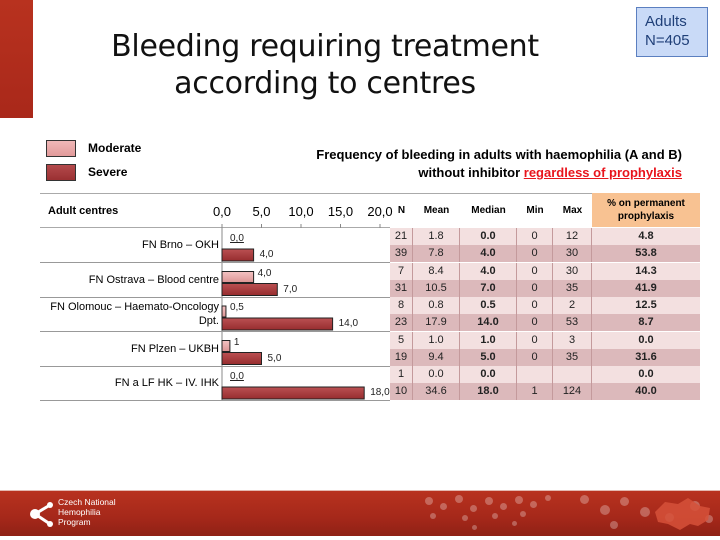 The height and width of the screenshot is (540, 720). I want to click on table-row: 31 10.5 7.0 0 35 41.9, so click(545, 288).